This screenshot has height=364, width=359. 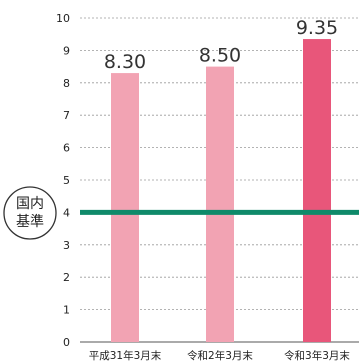 What do you see at coordinates (66, 50) in the screenshot?
I see `y-tick-label: 9` at bounding box center [66, 50].